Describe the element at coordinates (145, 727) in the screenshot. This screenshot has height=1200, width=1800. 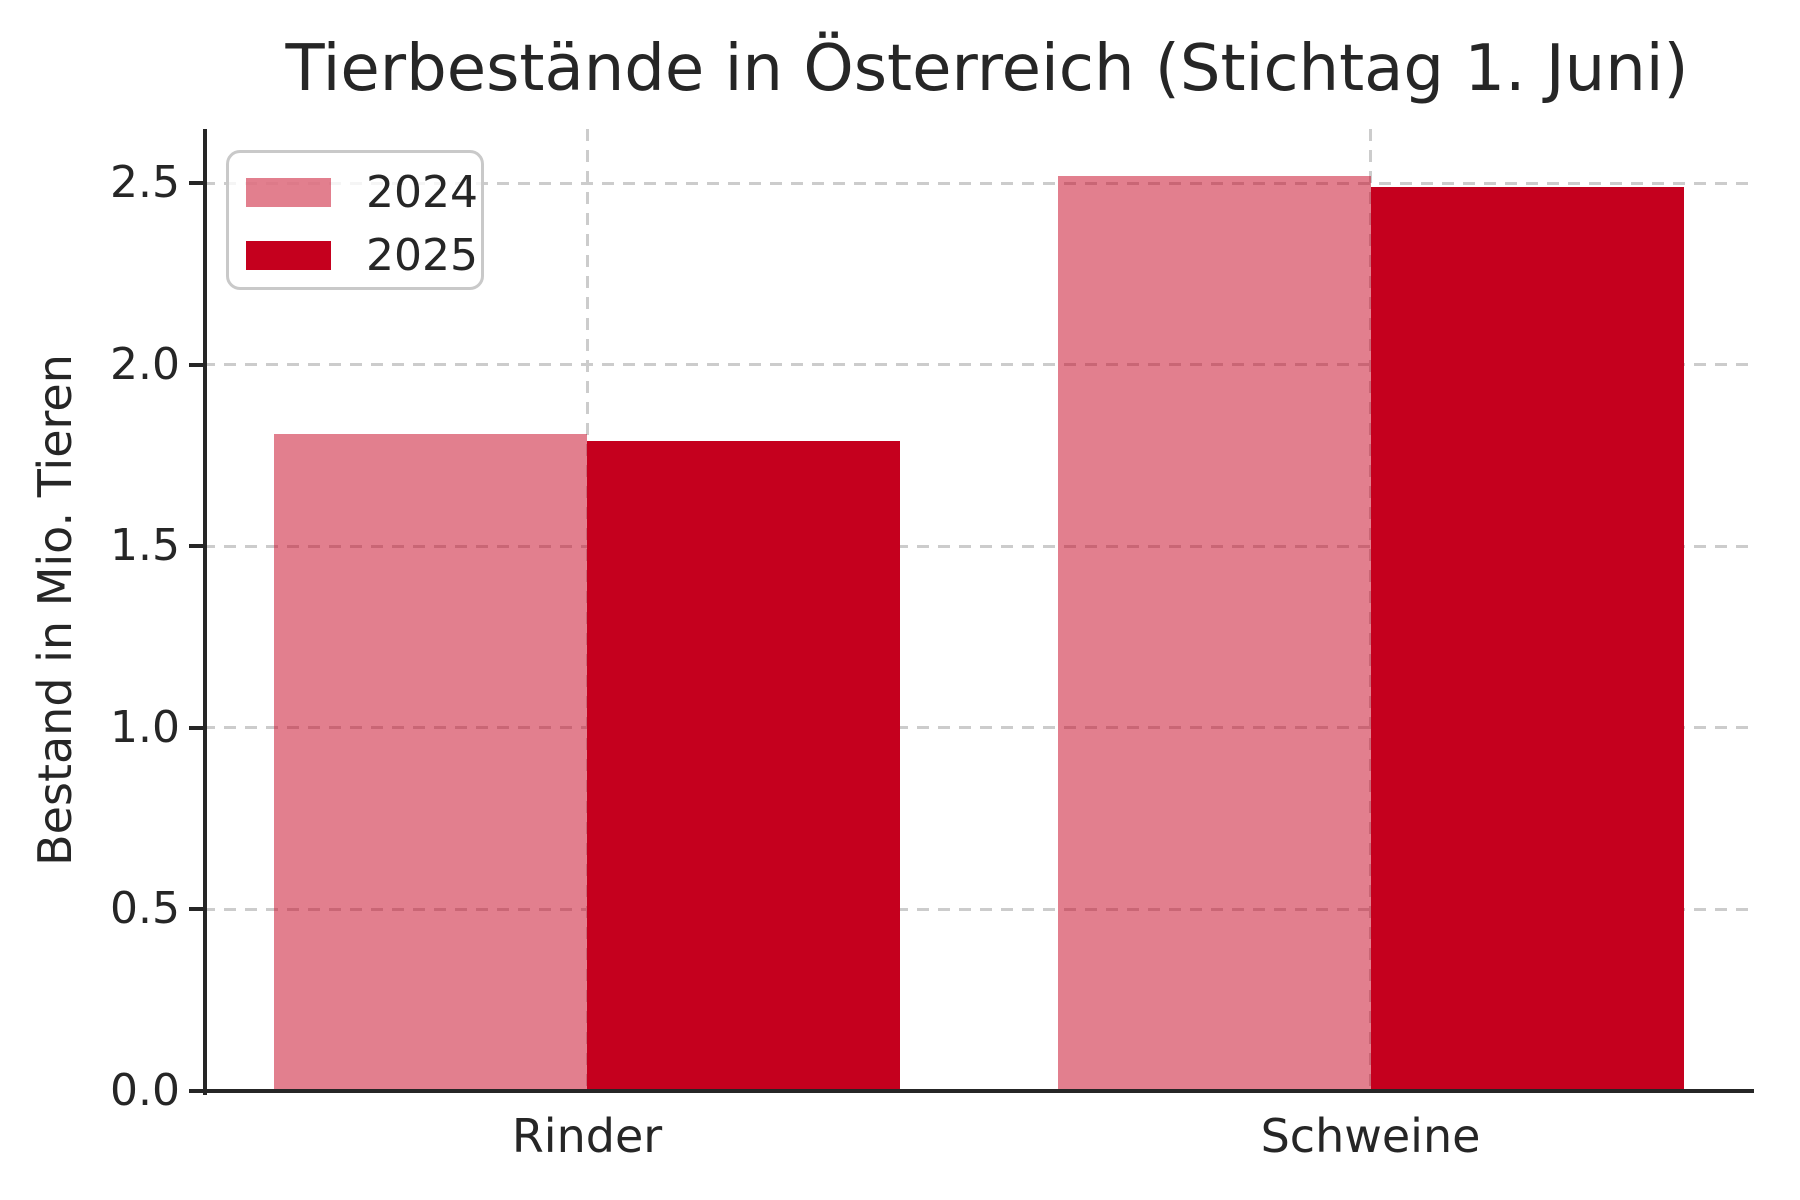
I see `y-tick-label-1.0: 1.0` at that location.